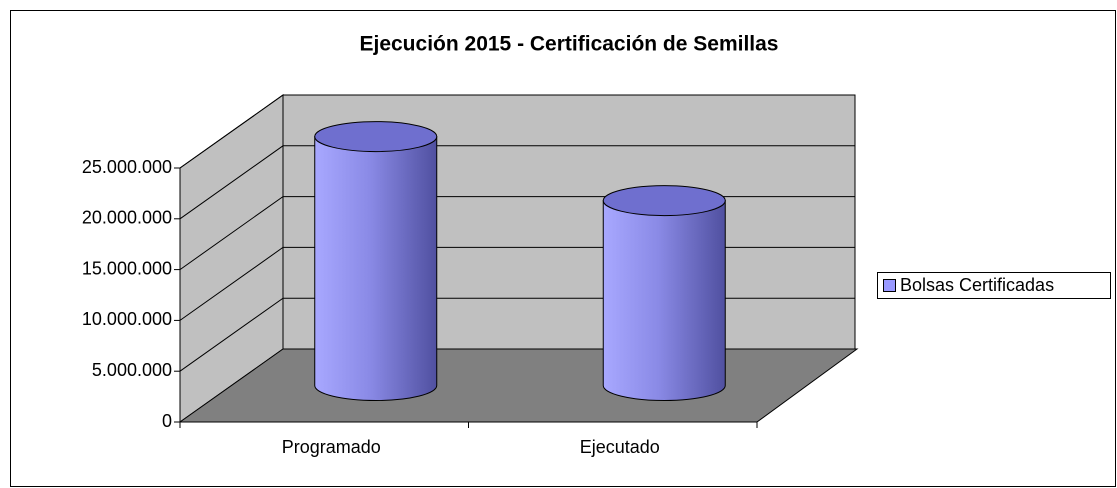  What do you see at coordinates (977, 285) in the screenshot?
I see `legend-label: Bolsas Certificadas` at bounding box center [977, 285].